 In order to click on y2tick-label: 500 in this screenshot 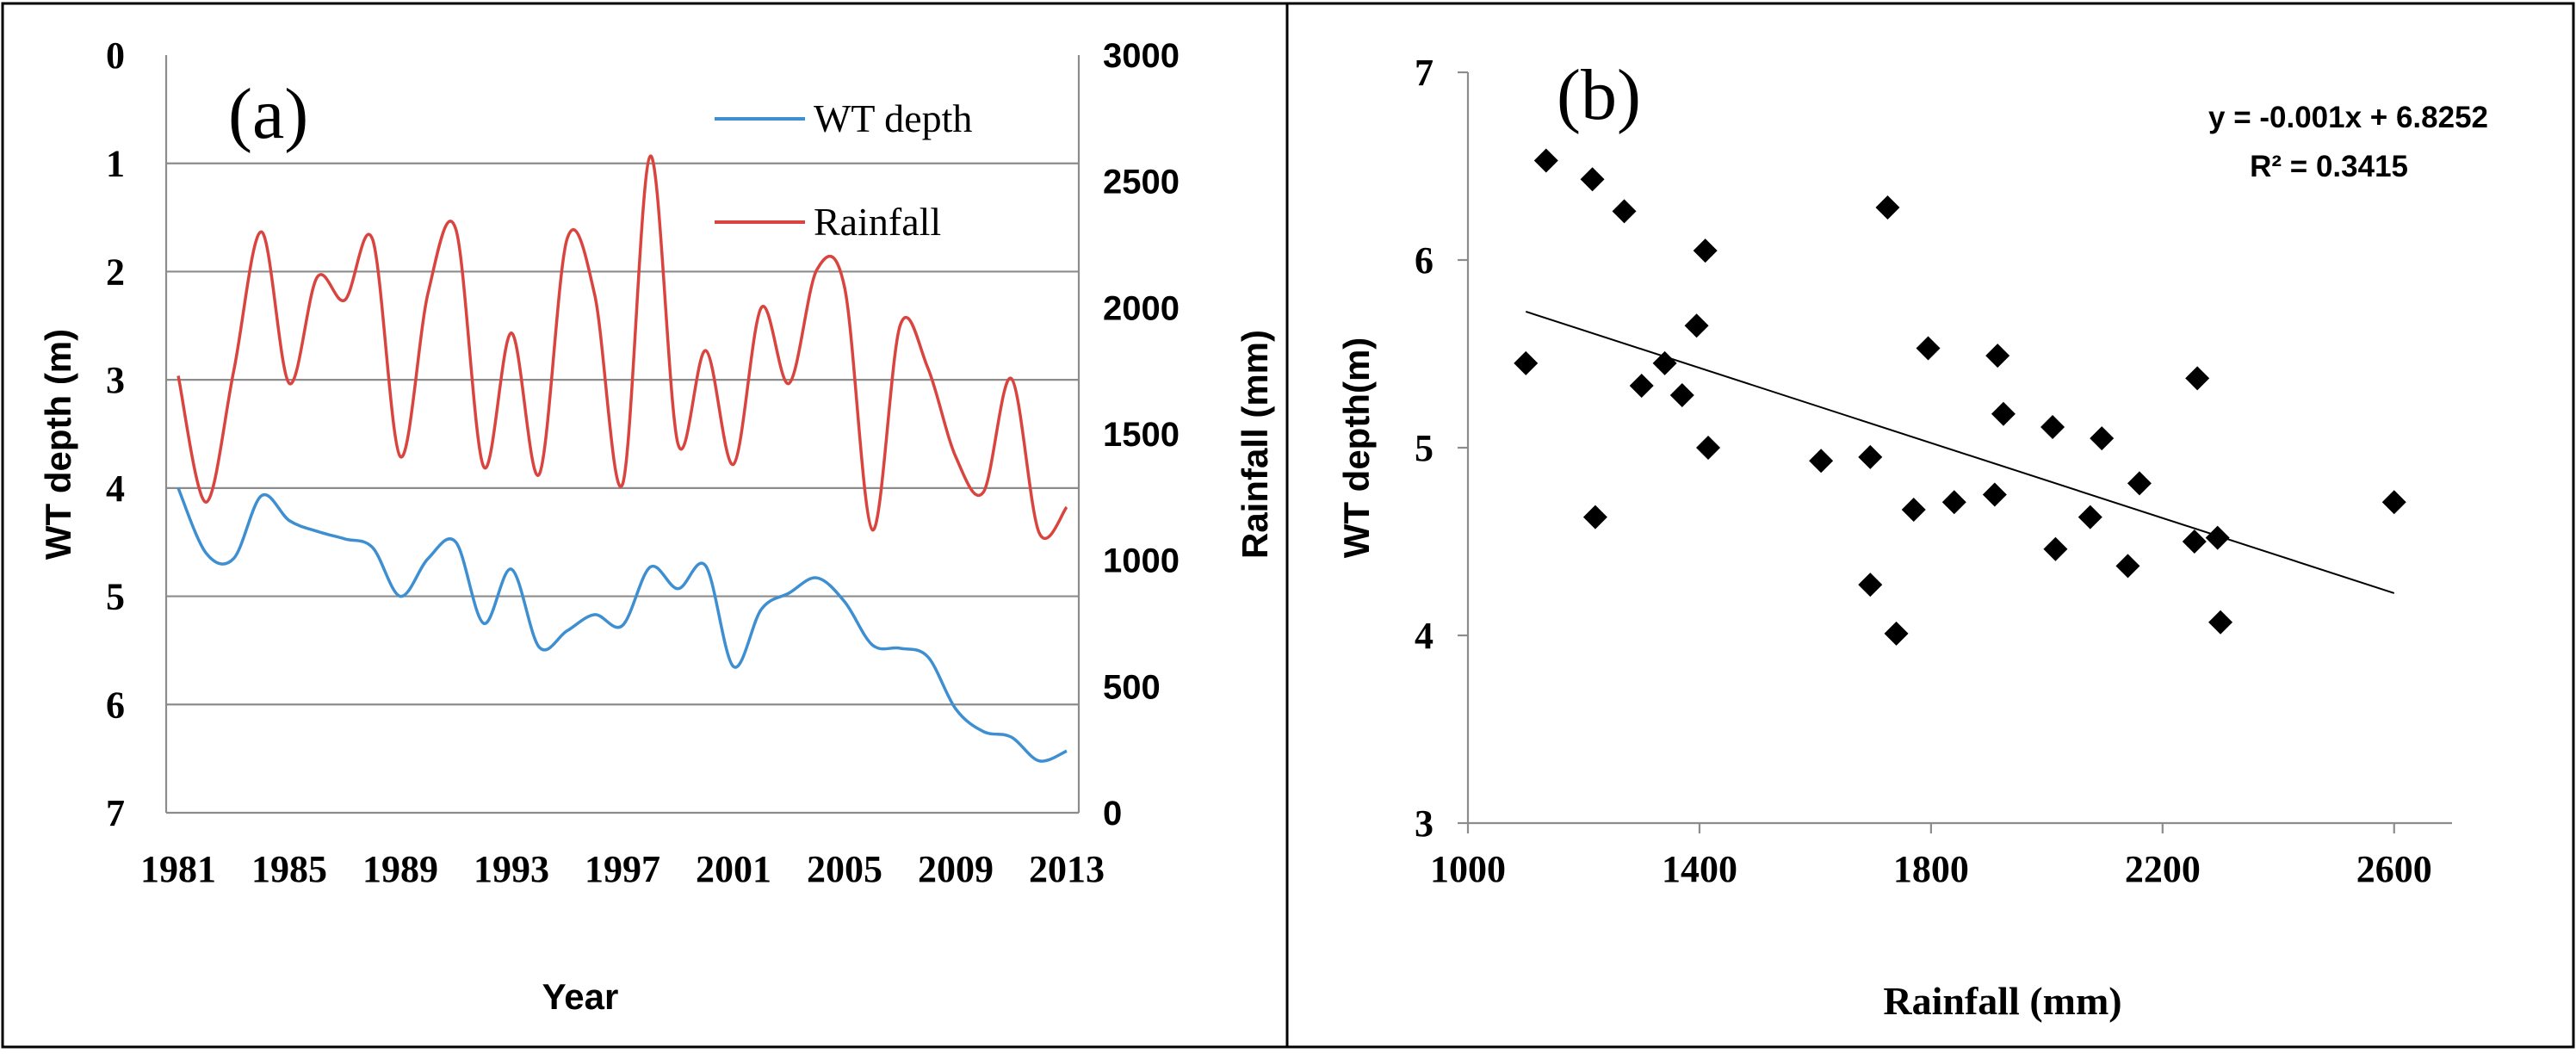, I will do `click(1132, 687)`.